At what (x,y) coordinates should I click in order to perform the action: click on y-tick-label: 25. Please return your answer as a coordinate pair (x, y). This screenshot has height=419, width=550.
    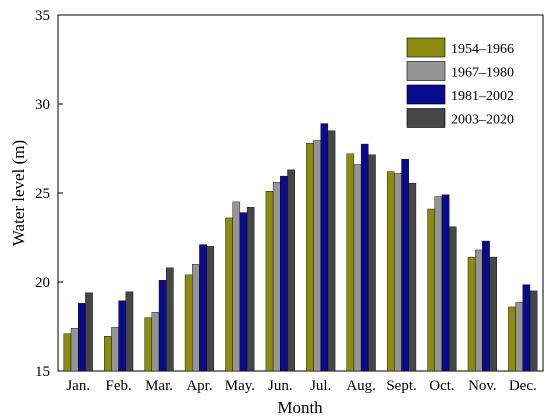
    Looking at the image, I should click on (42, 194).